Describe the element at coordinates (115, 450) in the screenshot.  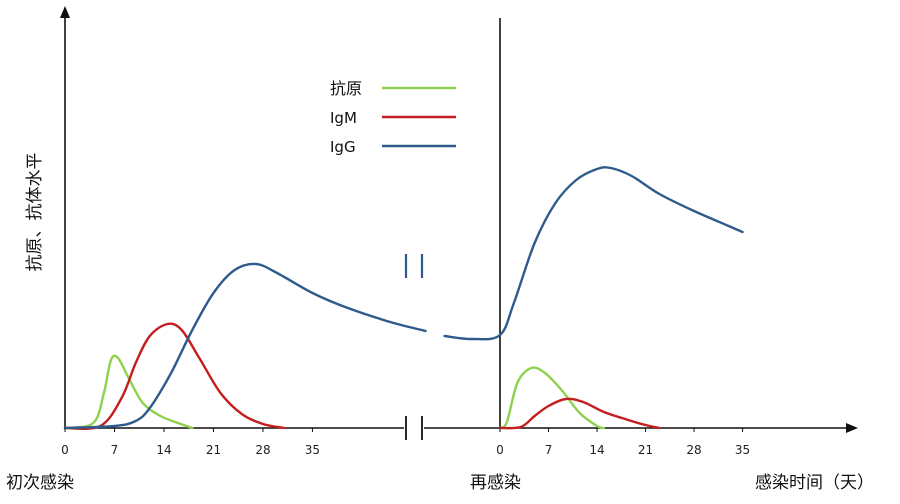
I see `x-tick-label-primary: 7` at that location.